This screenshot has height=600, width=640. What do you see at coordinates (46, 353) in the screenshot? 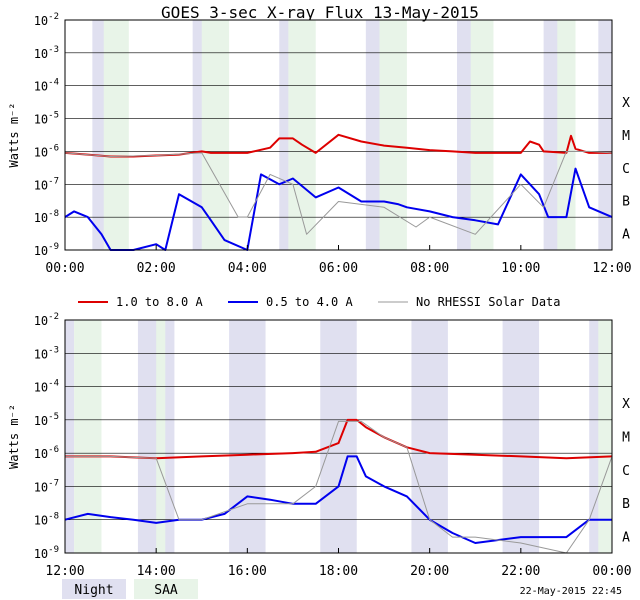
I see `y-tick-label-bottom-6: 10⁻³` at bounding box center [46, 353].